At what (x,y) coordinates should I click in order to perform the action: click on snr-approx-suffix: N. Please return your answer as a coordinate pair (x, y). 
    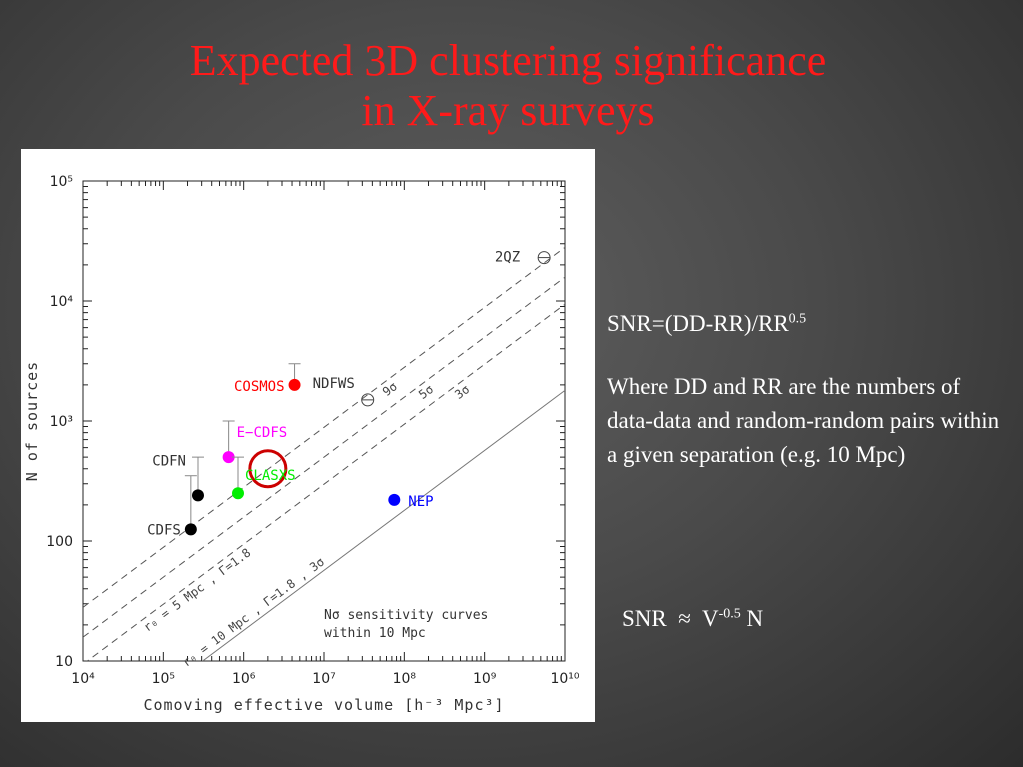
    Looking at the image, I should click on (752, 618).